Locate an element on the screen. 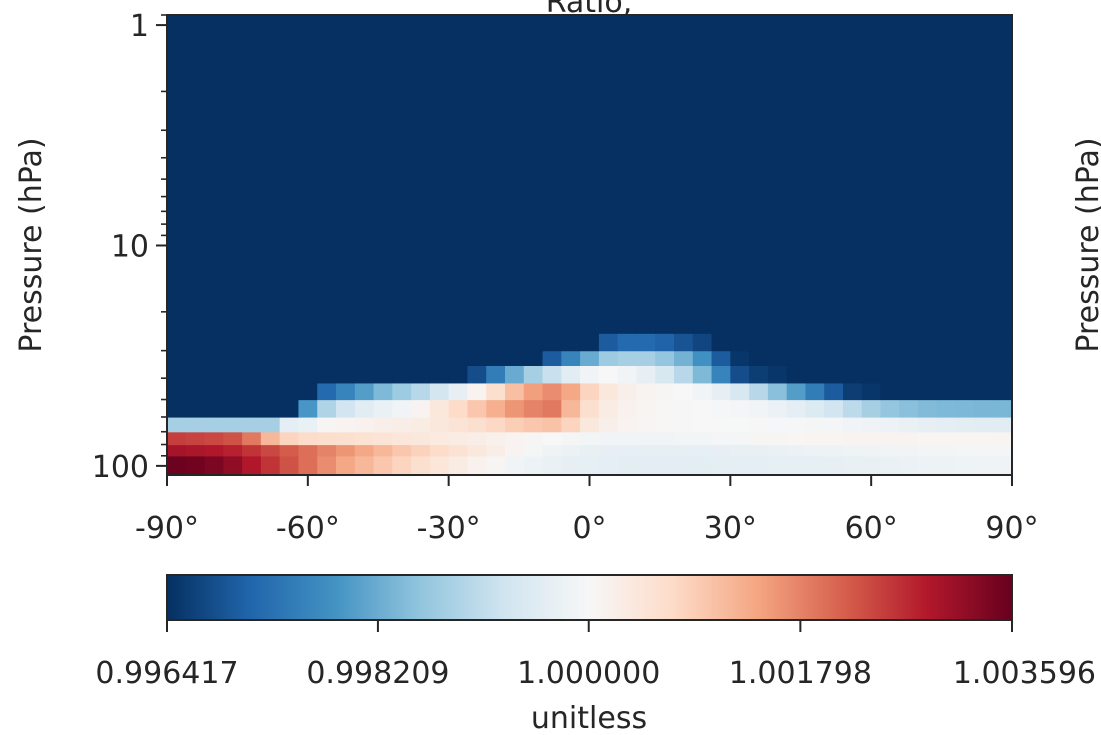 This screenshot has width=1101, height=735. x-tick-label: 60° is located at coordinates (871, 528).